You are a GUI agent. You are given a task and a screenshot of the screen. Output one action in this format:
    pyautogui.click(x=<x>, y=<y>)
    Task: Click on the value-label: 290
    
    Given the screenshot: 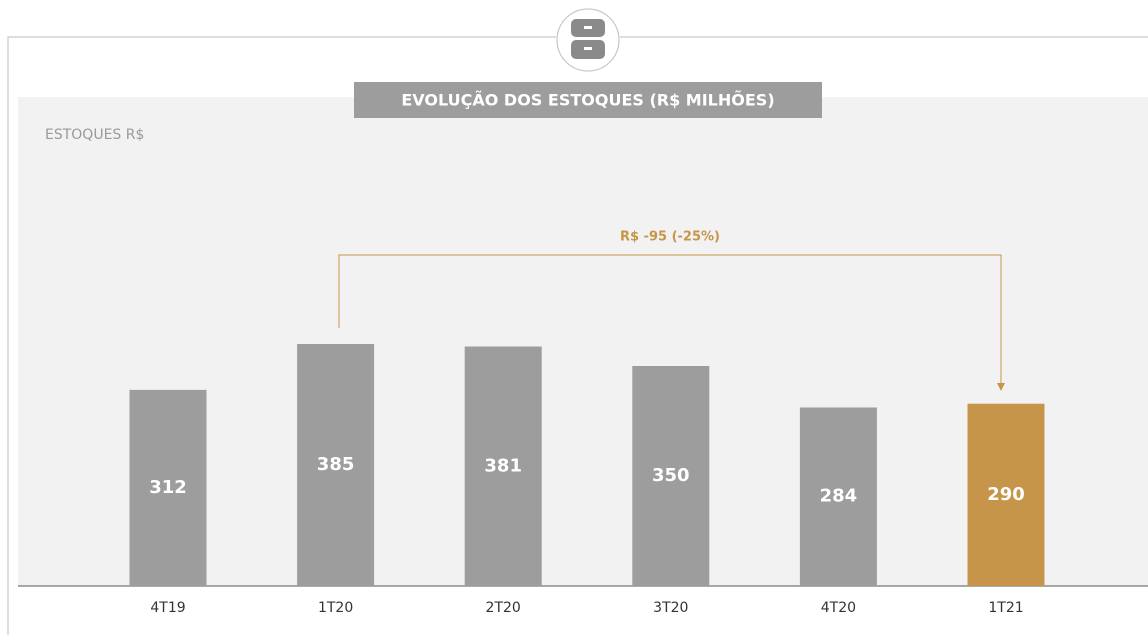 What is the action you would take?
    pyautogui.click(x=1006, y=494)
    